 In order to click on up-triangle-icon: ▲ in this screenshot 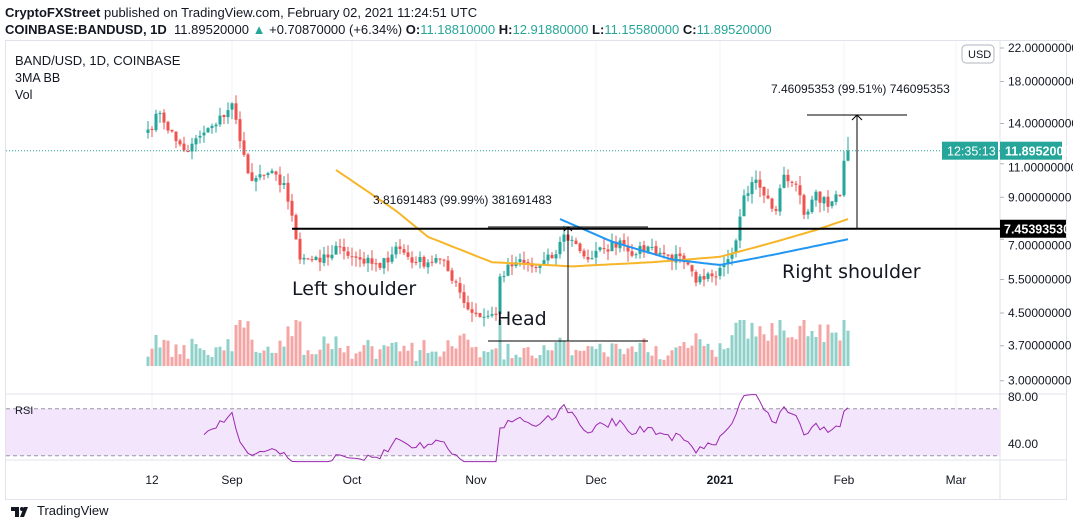, I will do `click(259, 29)`.